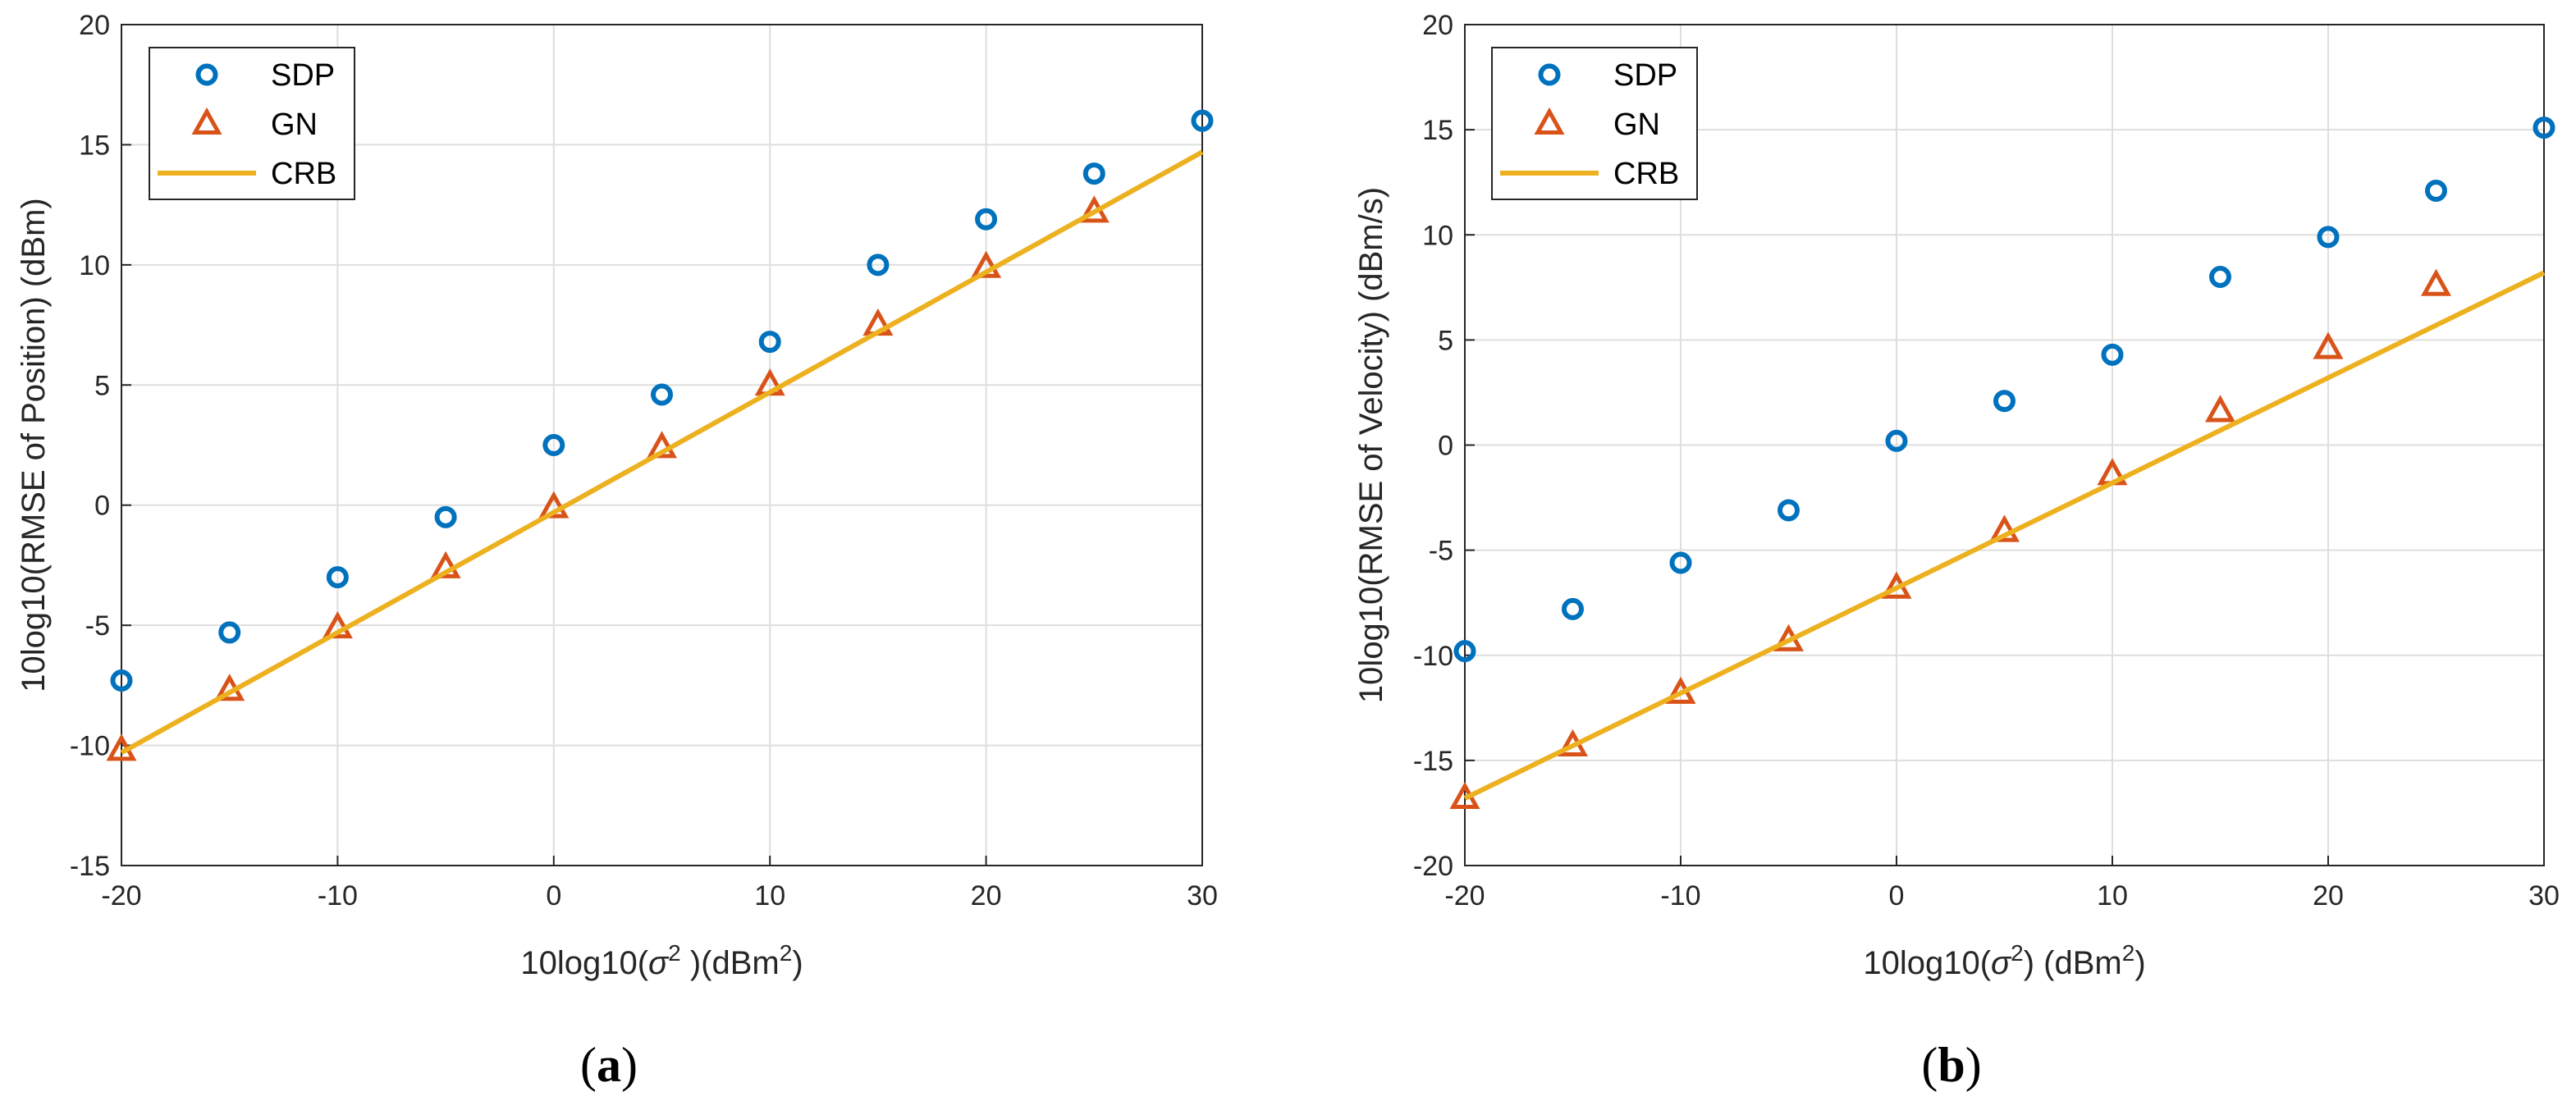  What do you see at coordinates (2544, 895) in the screenshot?
I see `panel-b-x-tick-label: 30` at bounding box center [2544, 895].